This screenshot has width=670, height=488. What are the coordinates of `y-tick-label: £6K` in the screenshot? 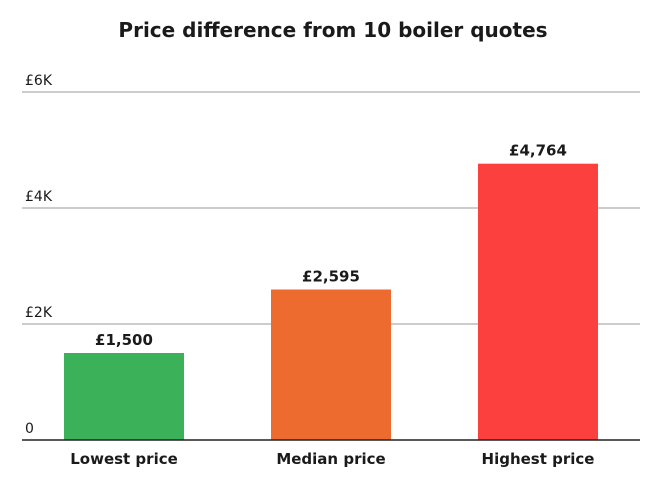 It's located at (39, 81).